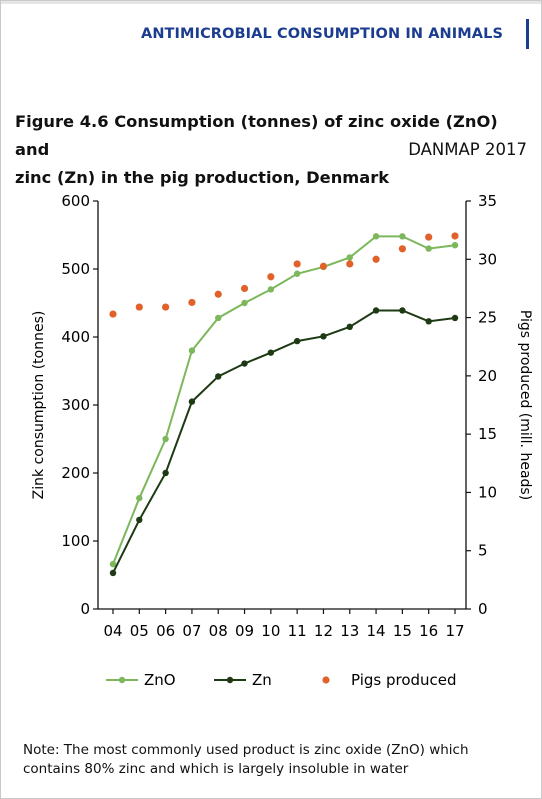 This screenshot has height=799, width=542. I want to click on x-tick-label: 10, so click(270, 631).